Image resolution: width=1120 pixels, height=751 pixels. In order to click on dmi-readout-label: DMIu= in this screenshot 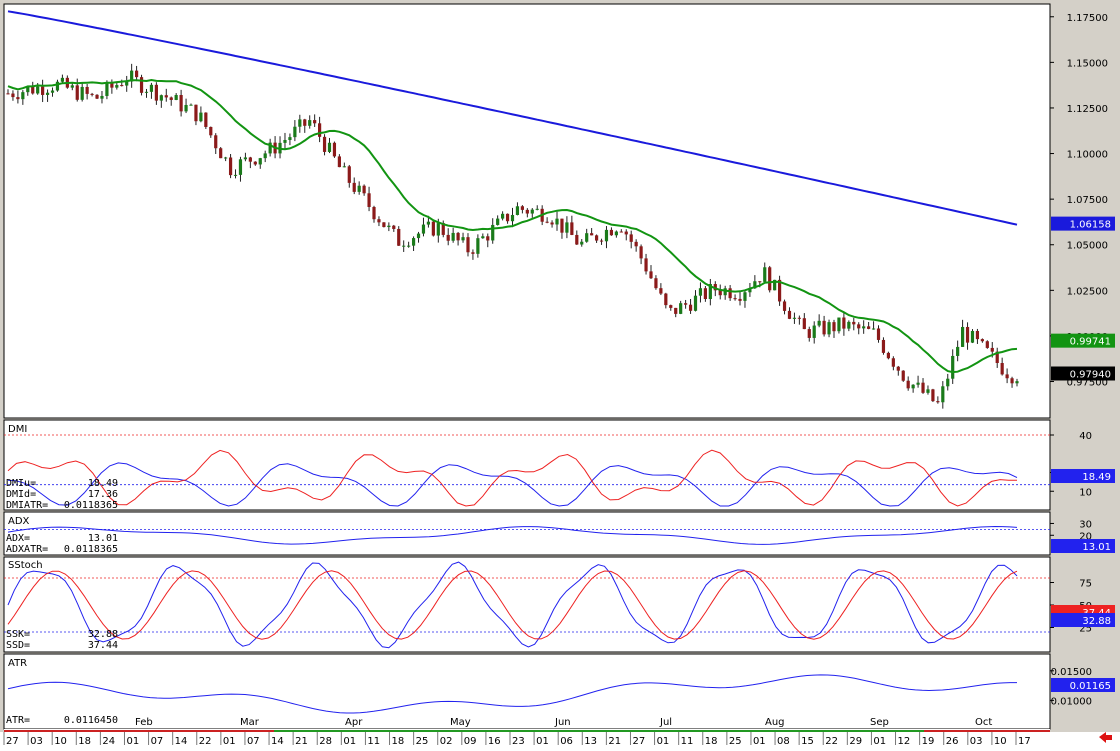, I will do `click(21, 483)`.